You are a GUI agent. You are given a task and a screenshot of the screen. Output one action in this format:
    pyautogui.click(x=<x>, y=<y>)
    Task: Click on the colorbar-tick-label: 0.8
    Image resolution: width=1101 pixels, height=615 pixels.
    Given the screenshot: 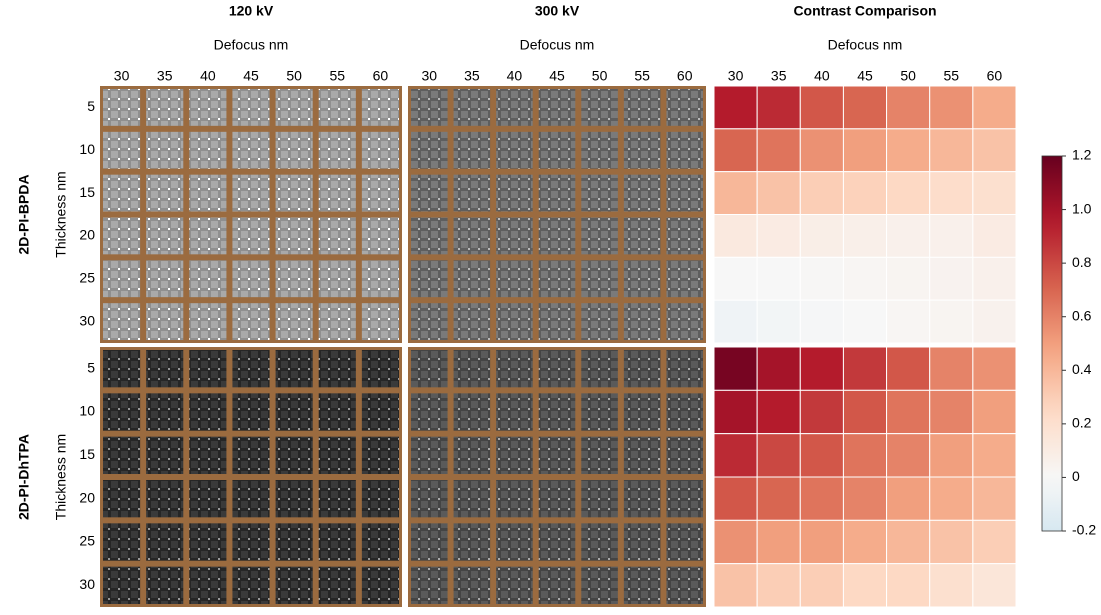 What is the action you would take?
    pyautogui.click(x=1082, y=262)
    